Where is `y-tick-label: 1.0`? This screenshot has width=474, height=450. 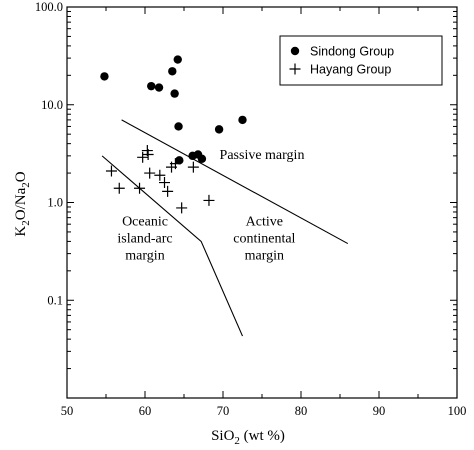
y-tick-label: 1.0 is located at coordinates (55, 203).